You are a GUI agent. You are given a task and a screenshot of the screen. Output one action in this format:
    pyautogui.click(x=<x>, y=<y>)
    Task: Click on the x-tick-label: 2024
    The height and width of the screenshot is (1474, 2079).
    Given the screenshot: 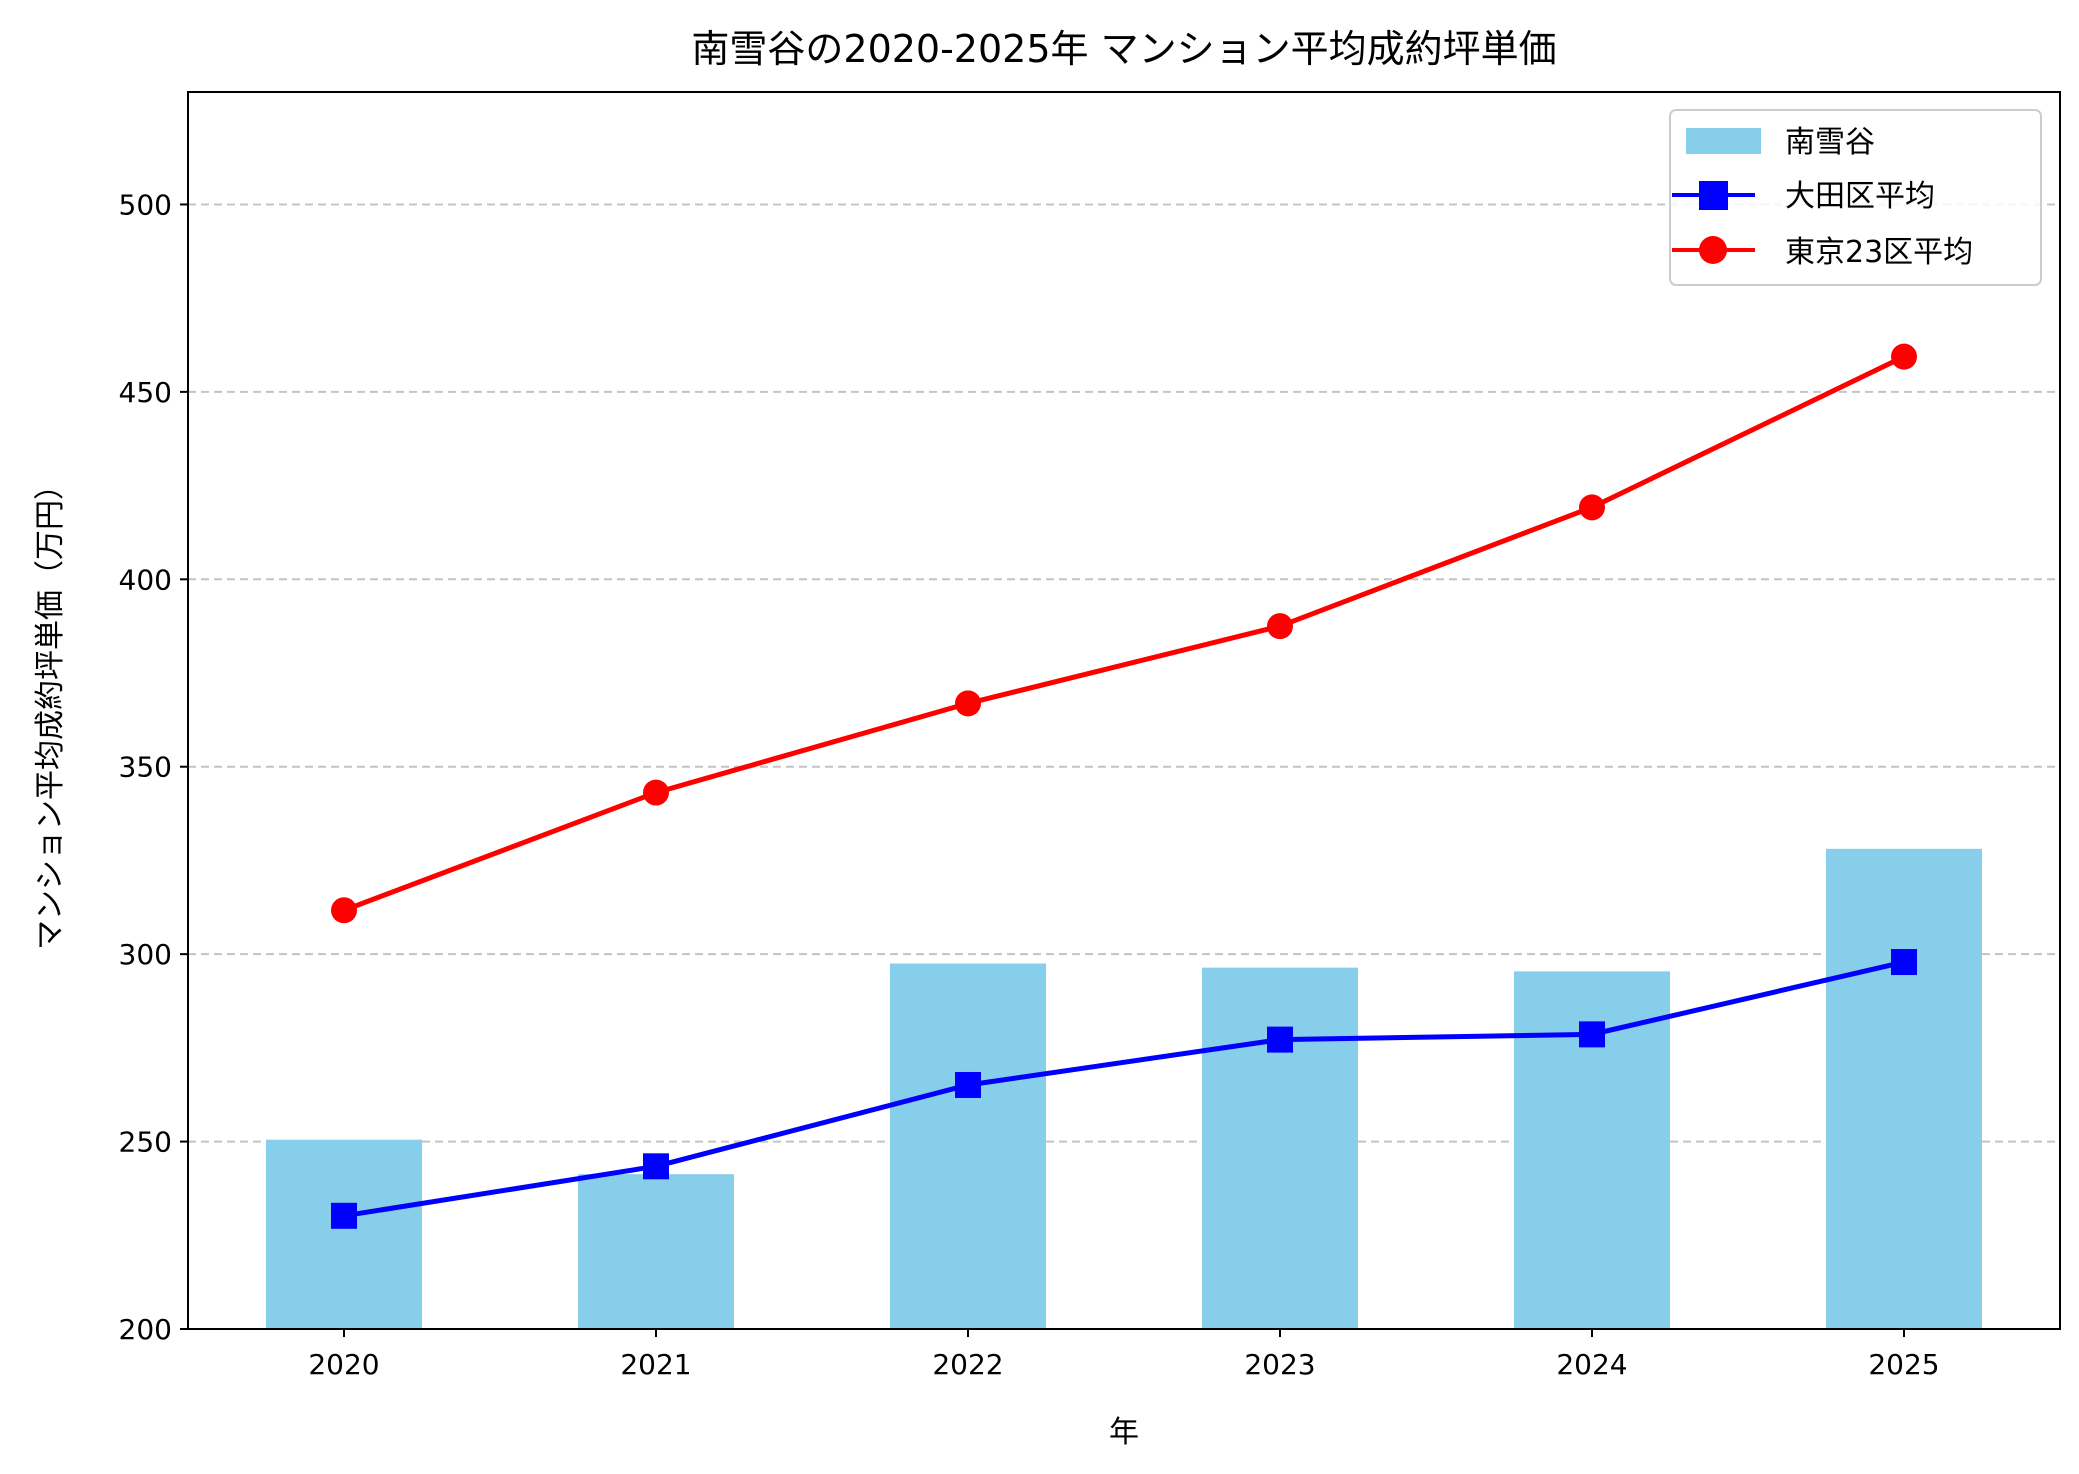 What is the action you would take?
    pyautogui.click(x=1591, y=1364)
    